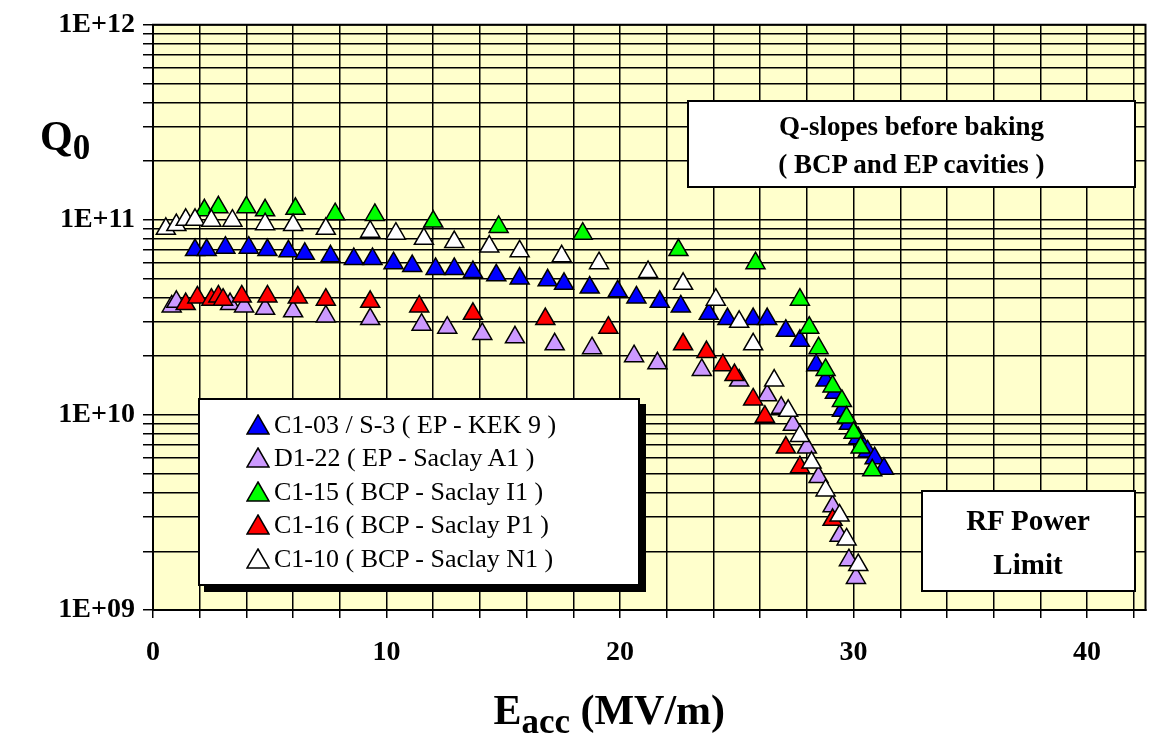 The height and width of the screenshot is (748, 1158). What do you see at coordinates (96, 23) in the screenshot?
I see `y-tick-label: 1E+12` at bounding box center [96, 23].